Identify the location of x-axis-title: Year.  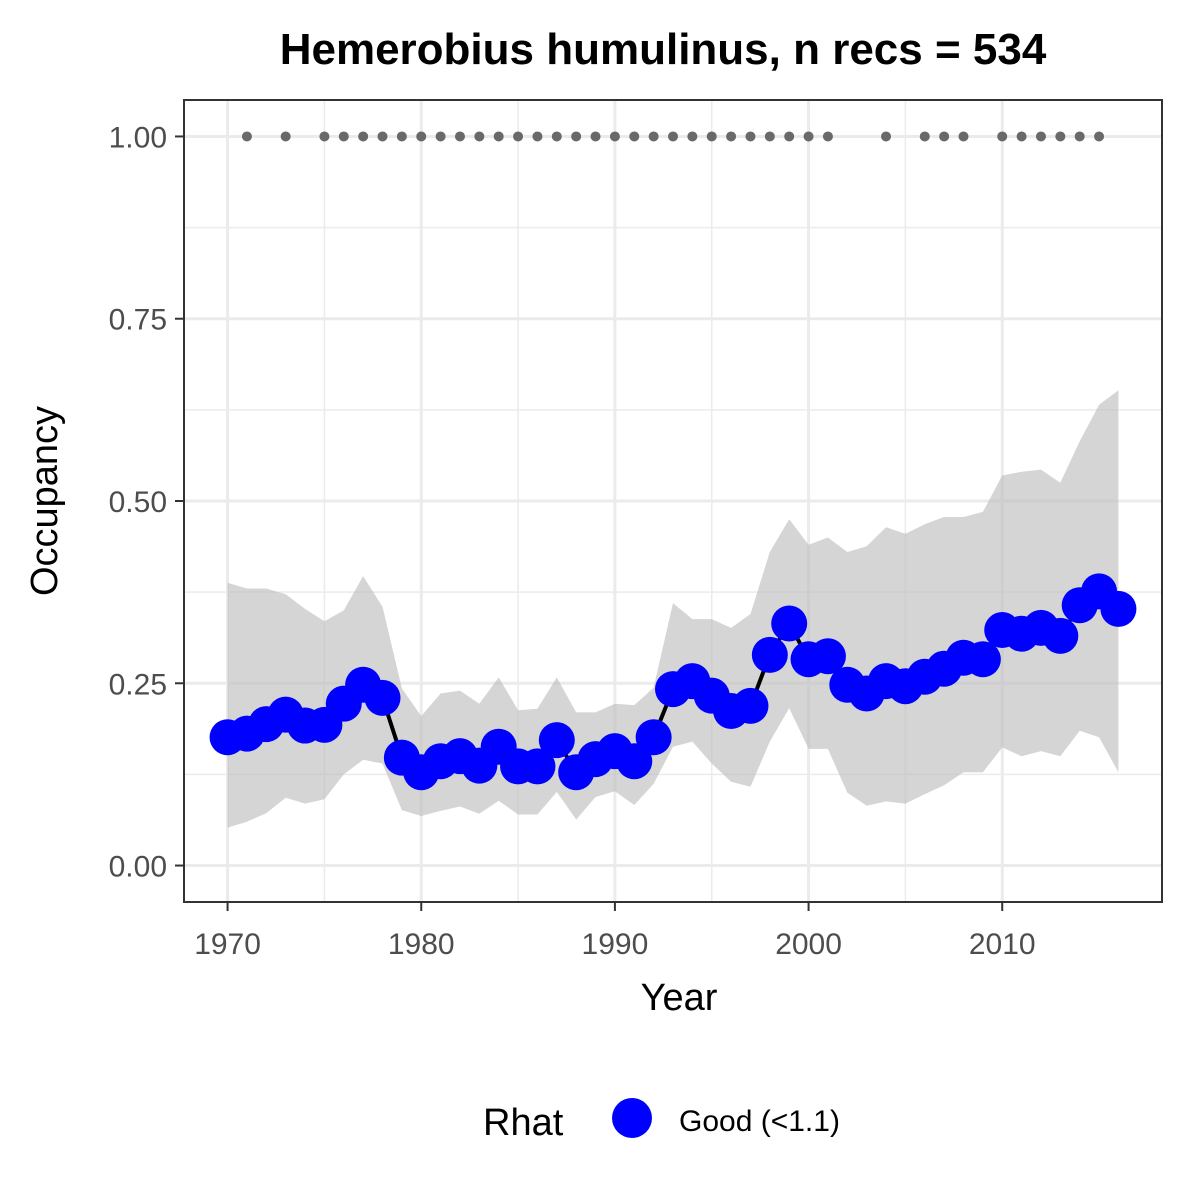
(679, 998).